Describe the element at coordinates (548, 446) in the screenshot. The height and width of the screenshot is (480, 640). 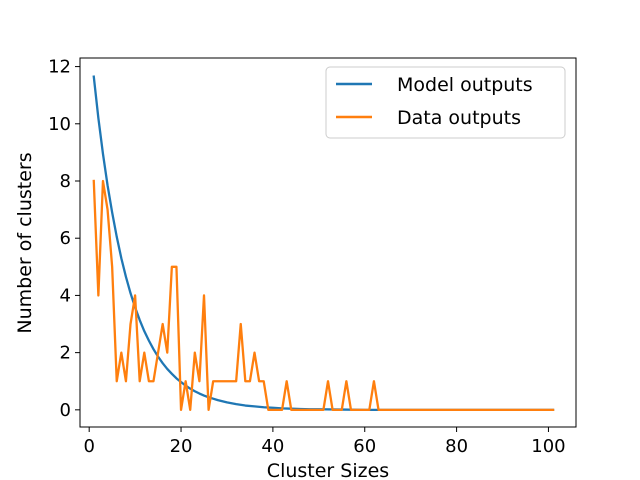
I see `x-tick-label: 100` at that location.